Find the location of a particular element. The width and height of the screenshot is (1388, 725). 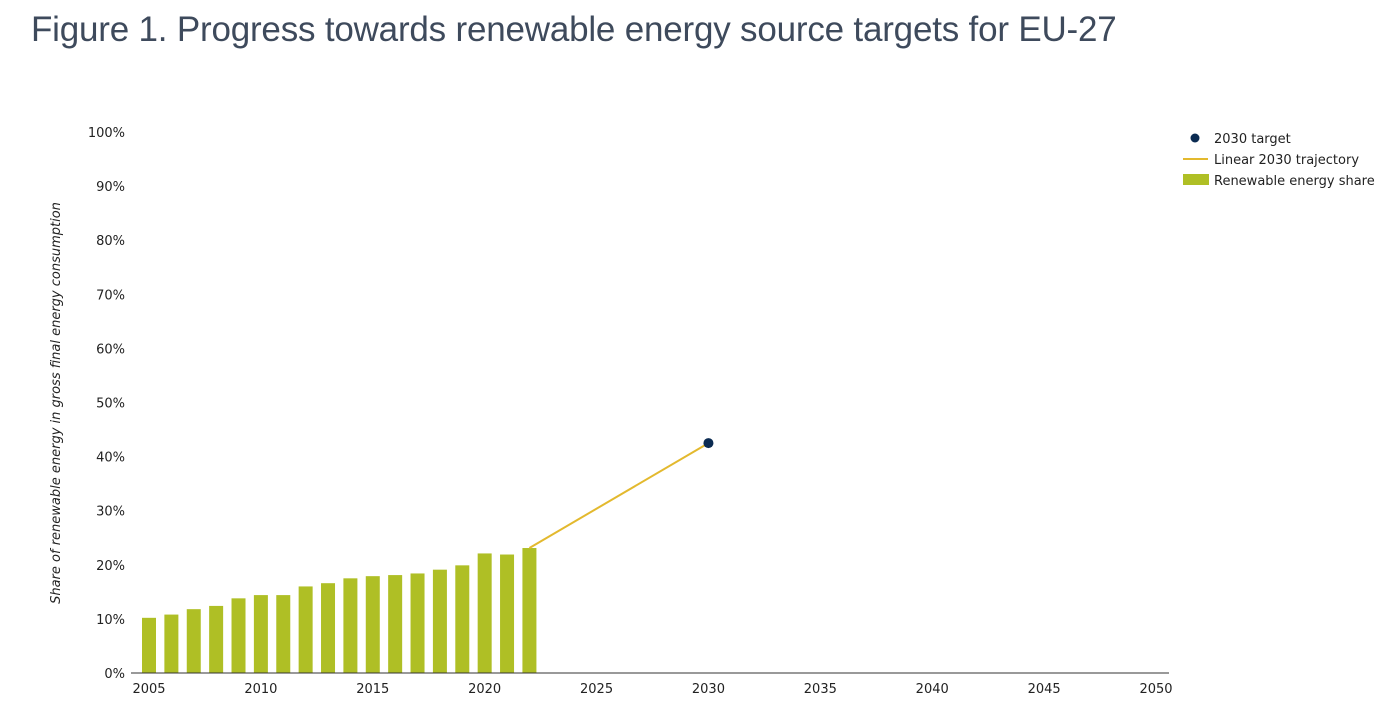

bar-2018 is located at coordinates (439, 621).